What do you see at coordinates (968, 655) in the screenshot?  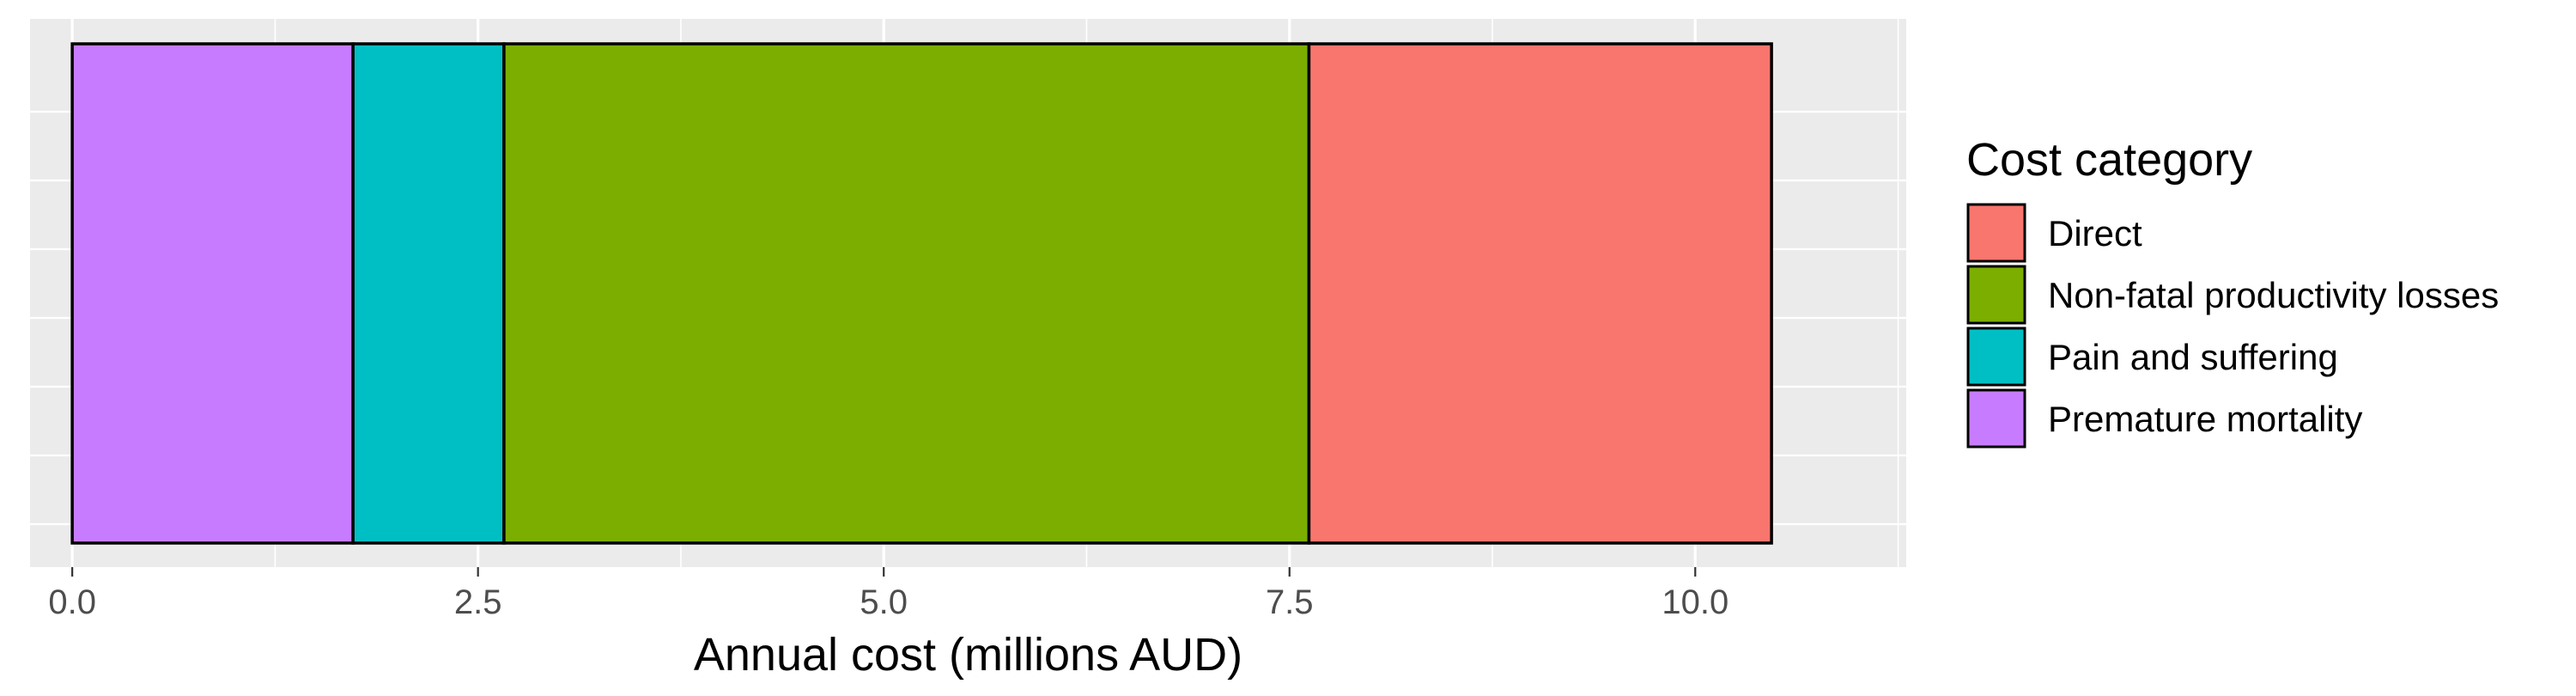 I see `x-axis-title: Annual cost (millions AUD)` at bounding box center [968, 655].